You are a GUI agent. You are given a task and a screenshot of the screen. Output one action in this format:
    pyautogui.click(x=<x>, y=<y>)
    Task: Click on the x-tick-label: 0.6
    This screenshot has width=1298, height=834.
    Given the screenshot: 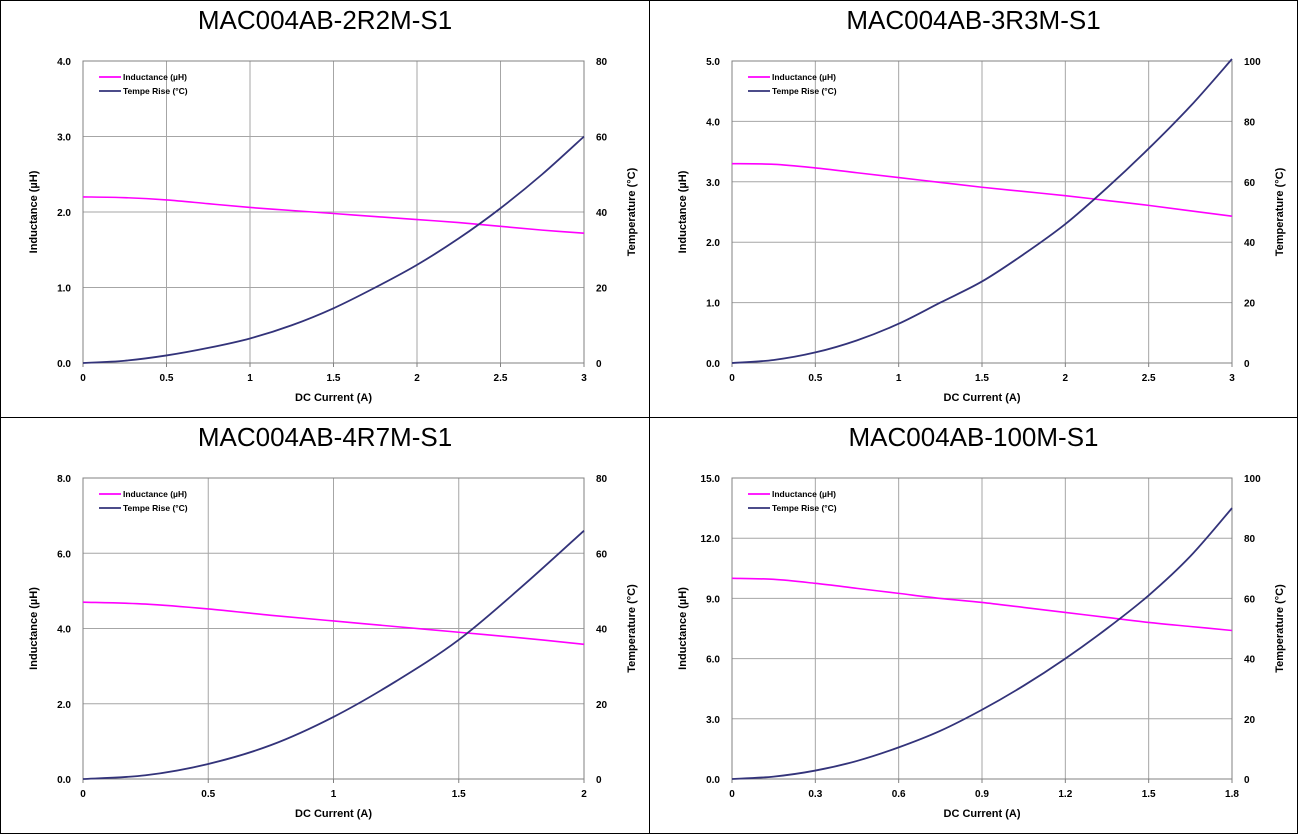 What is the action you would take?
    pyautogui.click(x=899, y=794)
    